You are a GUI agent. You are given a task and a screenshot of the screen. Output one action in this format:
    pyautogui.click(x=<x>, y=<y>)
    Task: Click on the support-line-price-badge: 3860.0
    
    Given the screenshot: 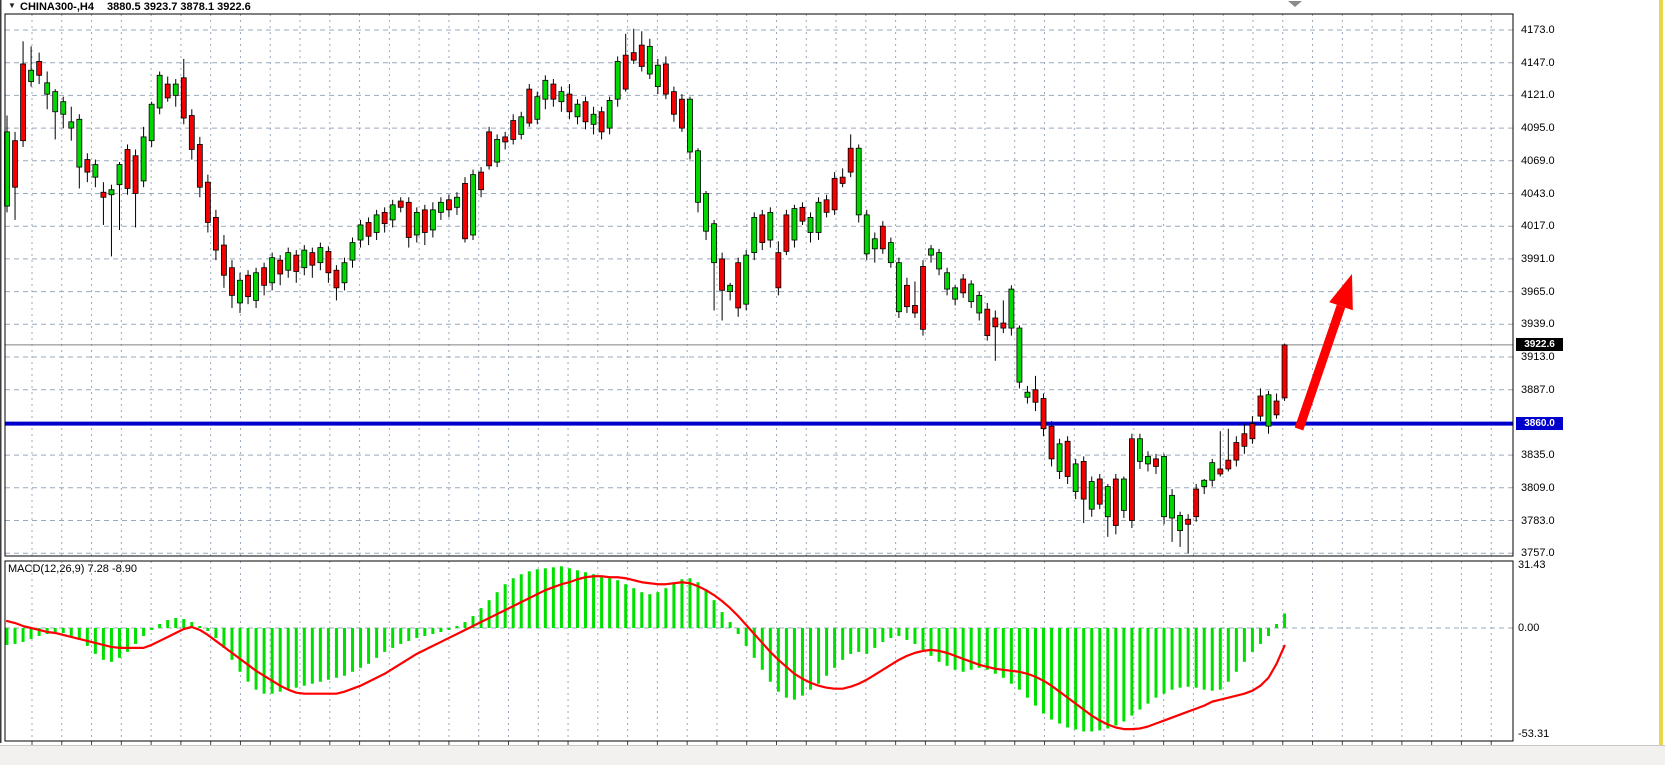 What is the action you would take?
    pyautogui.click(x=1539, y=424)
    